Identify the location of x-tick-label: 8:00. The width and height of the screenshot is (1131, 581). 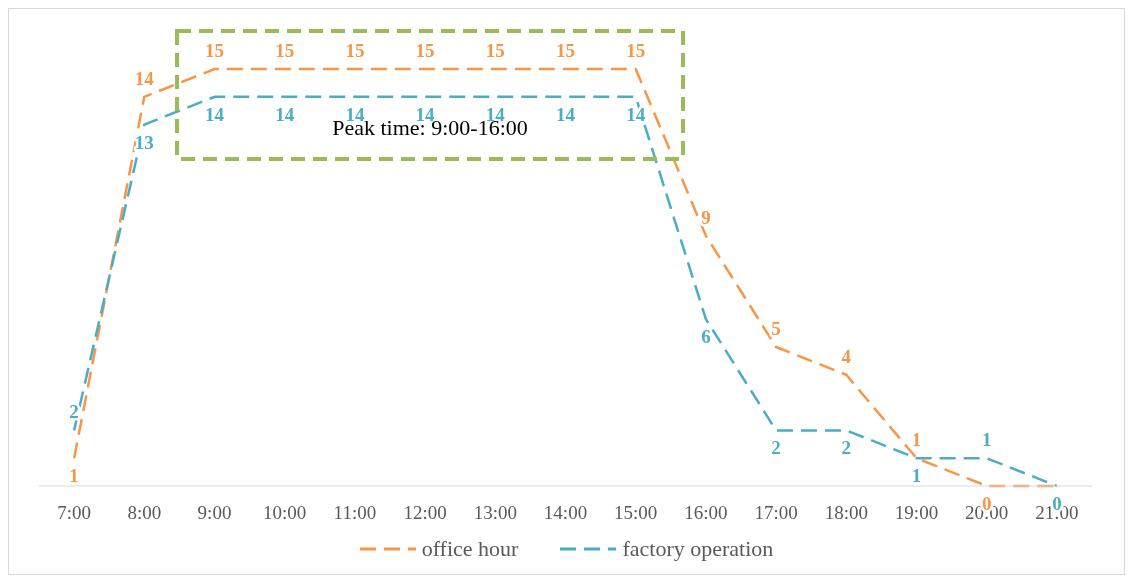
(144, 513).